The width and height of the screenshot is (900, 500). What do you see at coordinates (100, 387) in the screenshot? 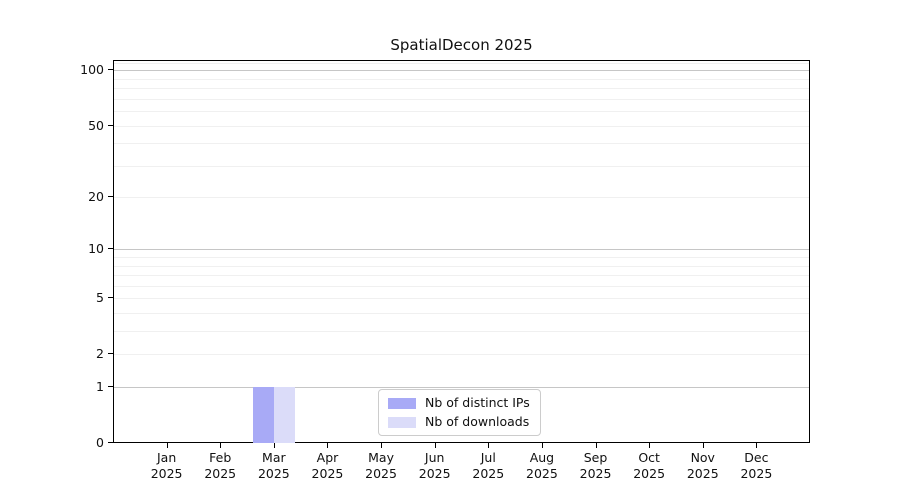
I see `y-tick-label: 1` at bounding box center [100, 387].